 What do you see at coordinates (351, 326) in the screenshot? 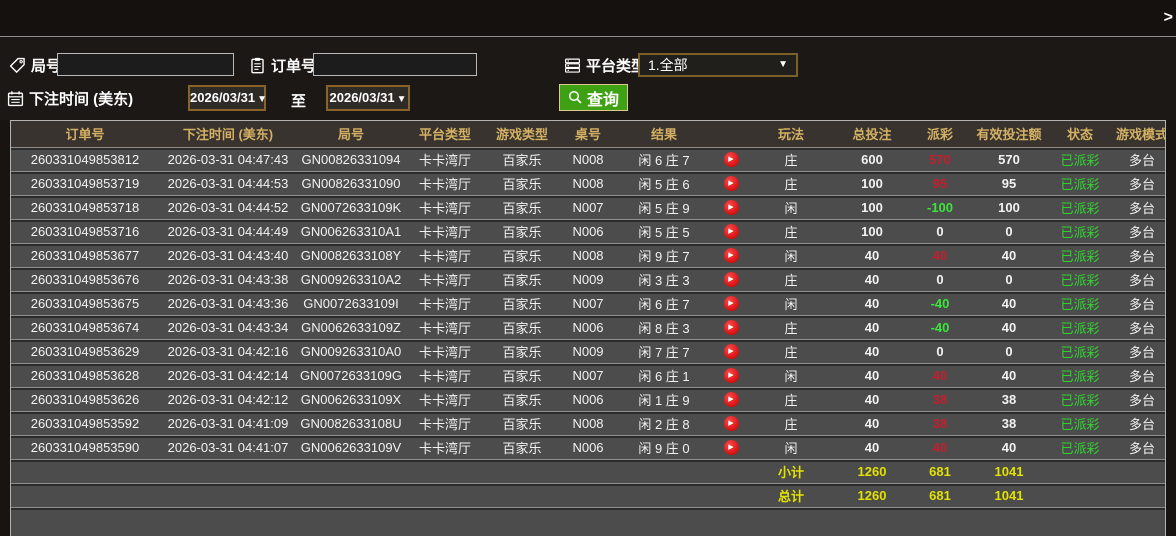
I see `cell-round-no: GN0062633109Z` at bounding box center [351, 326].